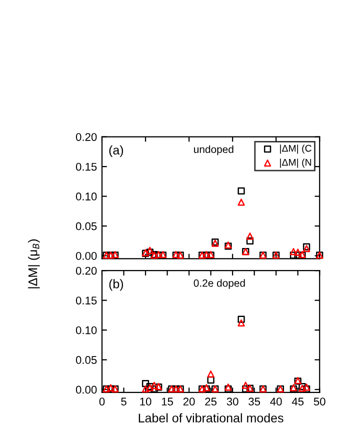 This screenshot has width=340, height=440. What do you see at coordinates (102, 402) in the screenshot?
I see `x-tick-label: 0` at bounding box center [102, 402].